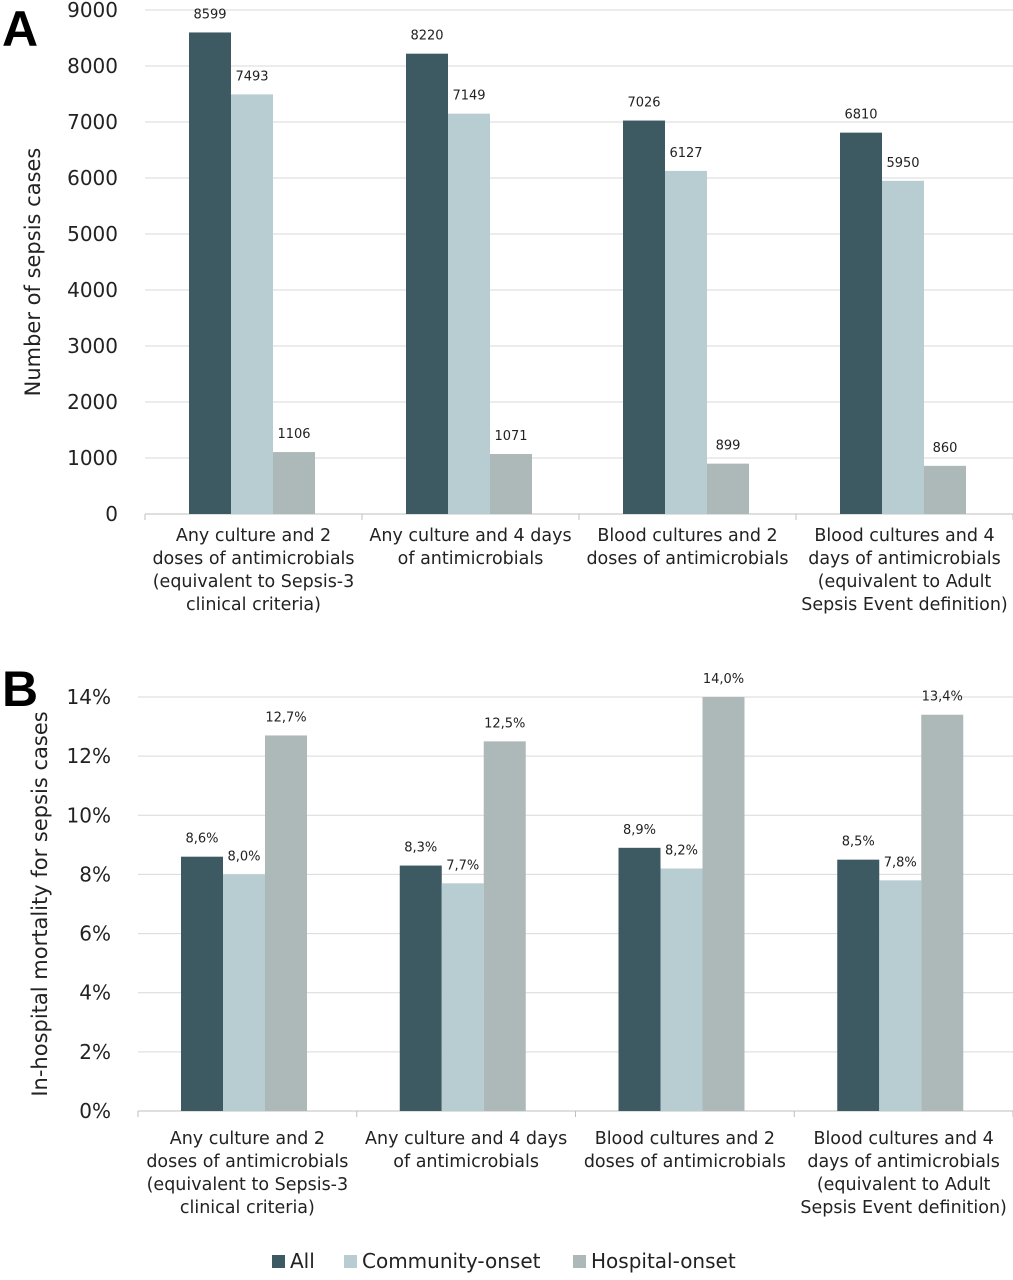 This screenshot has height=1280, width=1013. What do you see at coordinates (92, 458) in the screenshot?
I see `y-tick-label: 1000` at bounding box center [92, 458].